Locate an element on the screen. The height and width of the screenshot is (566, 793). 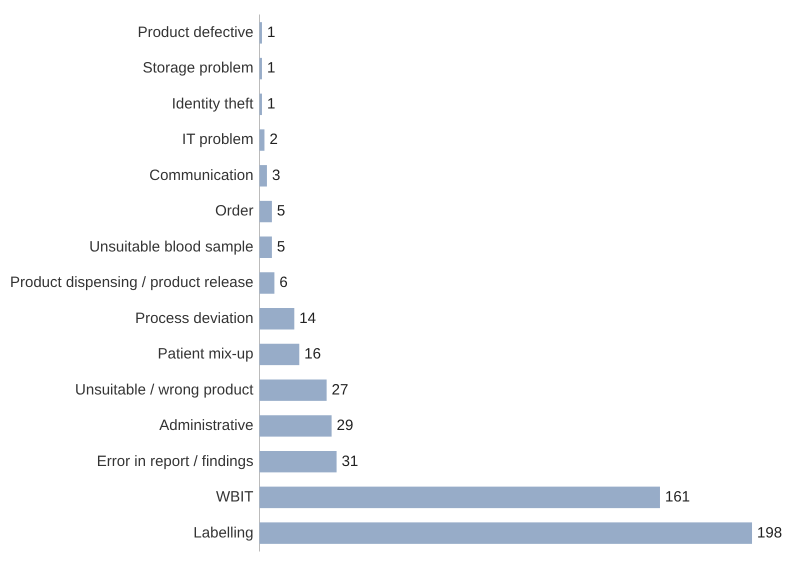
y-tick-label: Unsuitable blood sample is located at coordinates (171, 247).